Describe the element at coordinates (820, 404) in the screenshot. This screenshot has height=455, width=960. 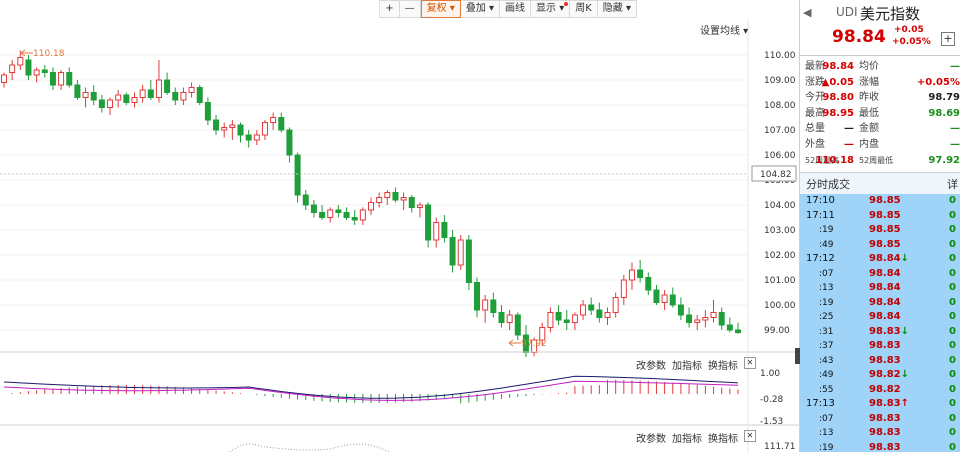
I see `trade-time: 17:13` at that location.